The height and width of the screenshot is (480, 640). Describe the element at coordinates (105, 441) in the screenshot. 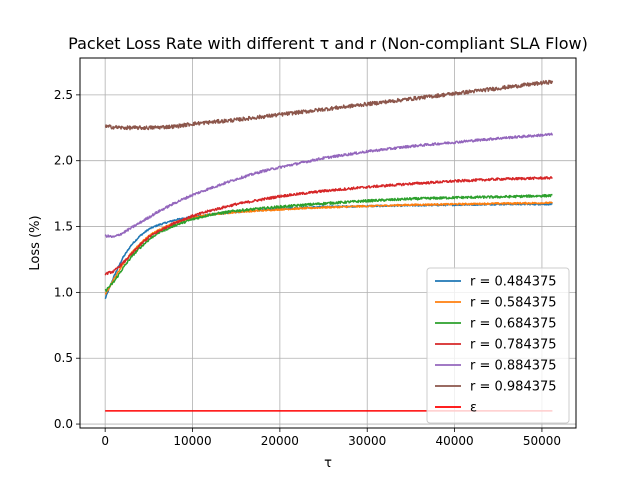

I see `x-tick-label: 0` at that location.